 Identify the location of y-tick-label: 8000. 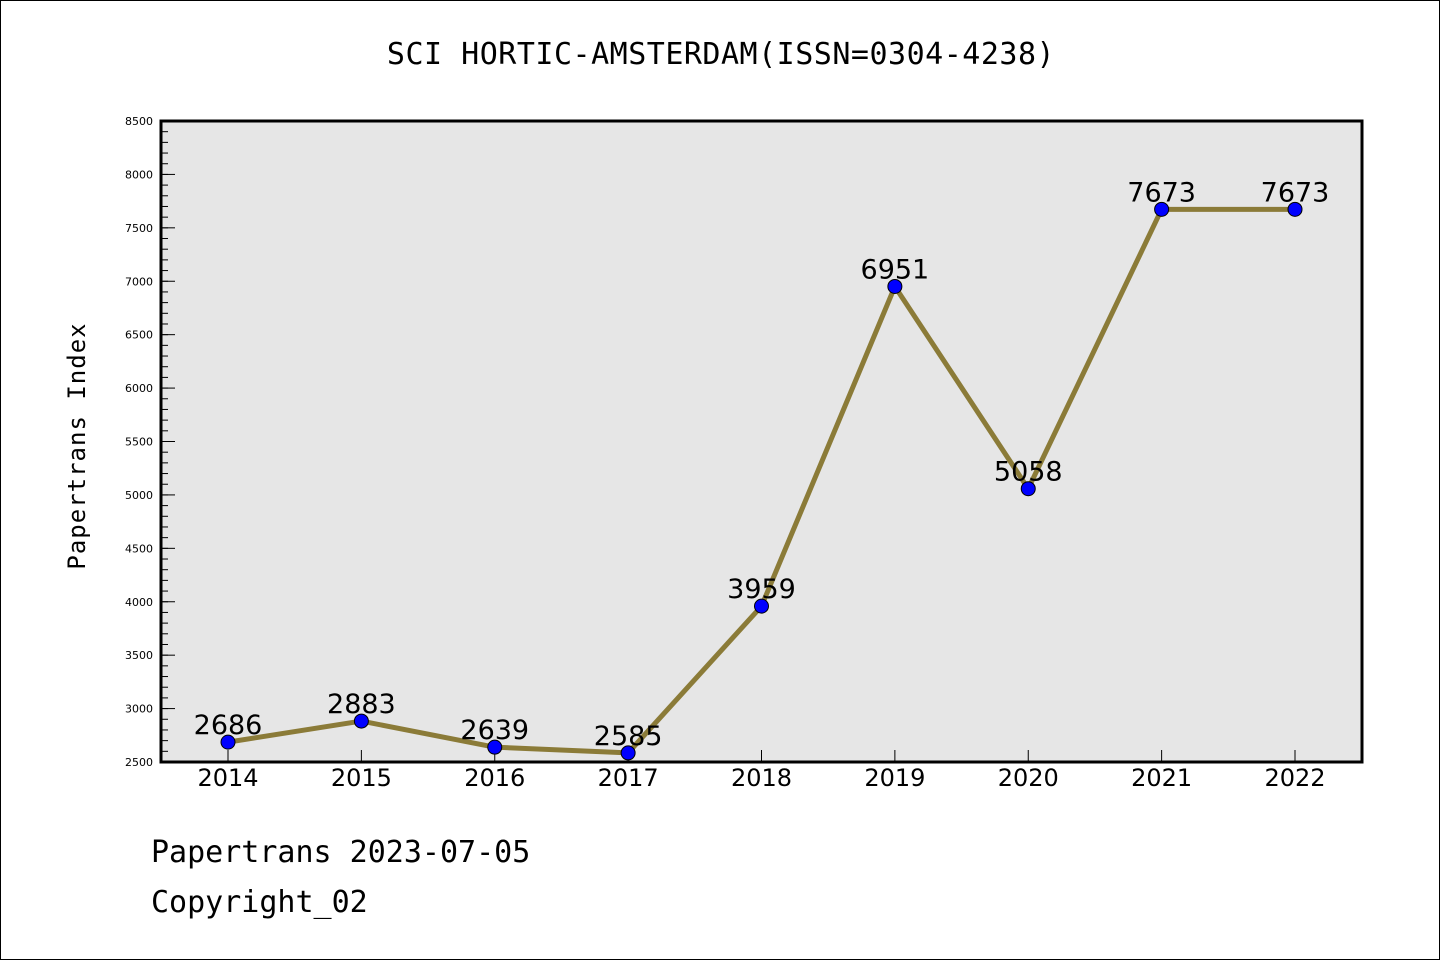
(139, 174).